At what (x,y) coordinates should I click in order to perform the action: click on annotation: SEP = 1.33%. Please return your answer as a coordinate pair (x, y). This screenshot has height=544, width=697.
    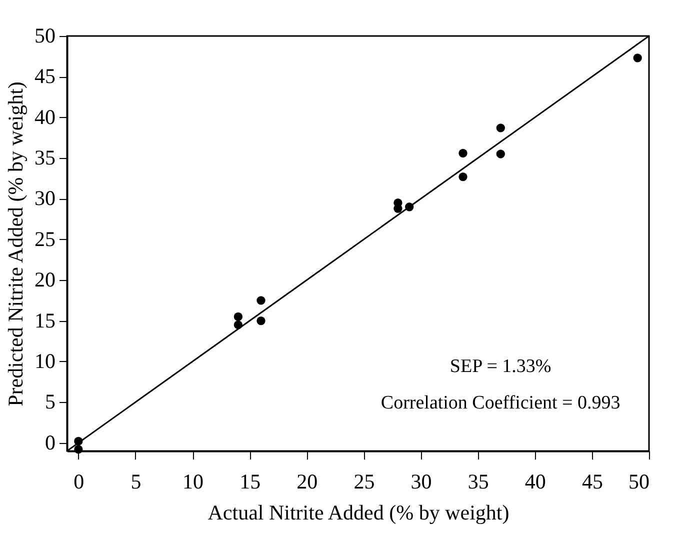
    Looking at the image, I should click on (501, 366).